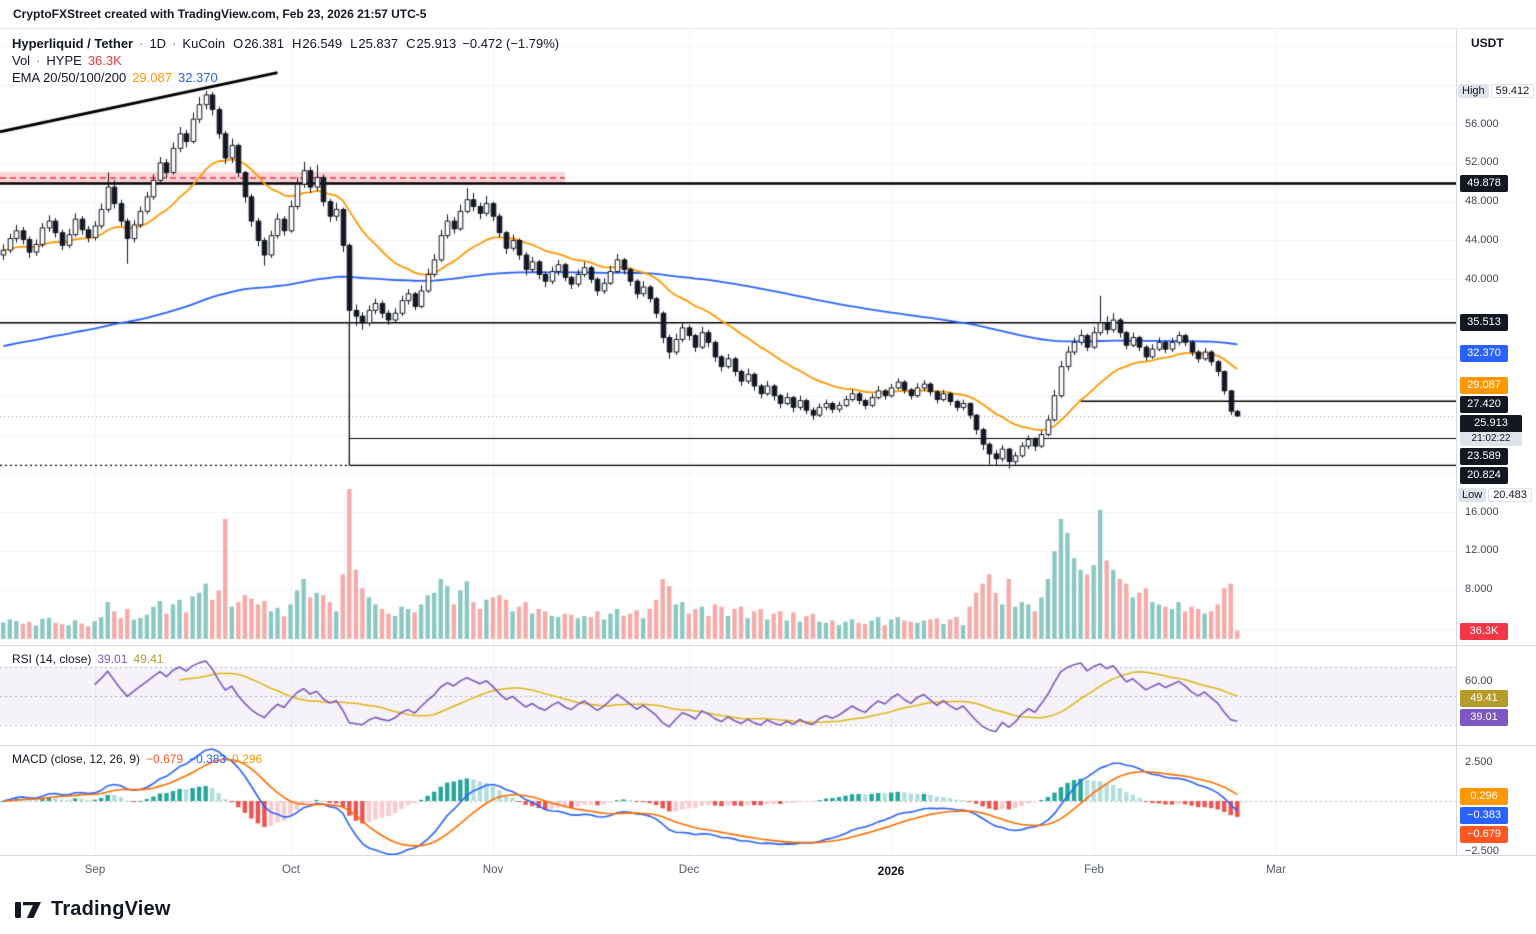  I want to click on price-level-badge: 27.420, so click(1484, 404).